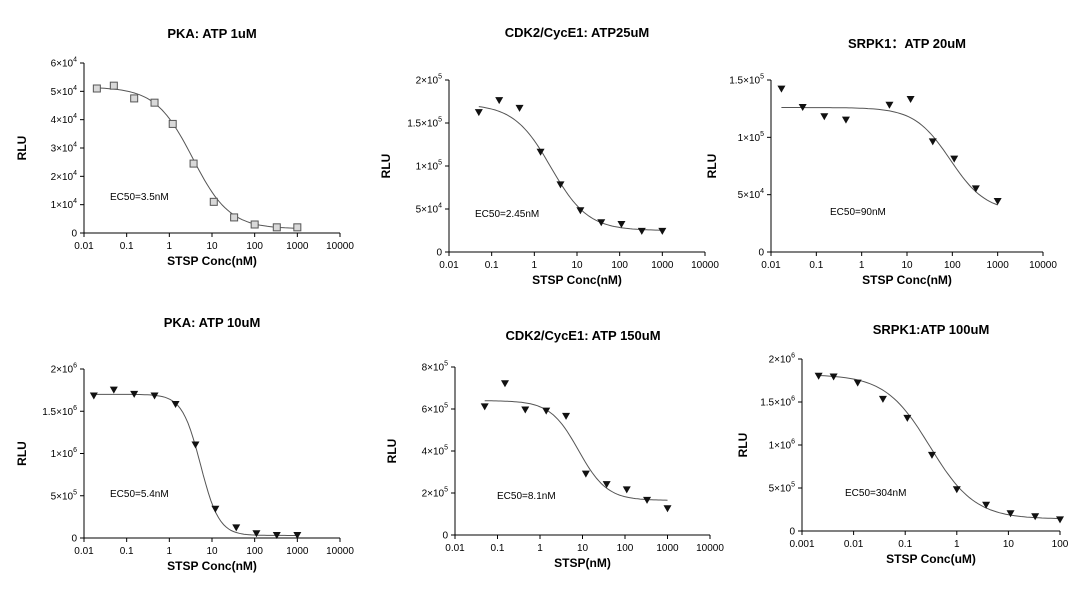  Describe the element at coordinates (64, 204) in the screenshot. I see `y-tick-label: 1×10⁴` at that location.